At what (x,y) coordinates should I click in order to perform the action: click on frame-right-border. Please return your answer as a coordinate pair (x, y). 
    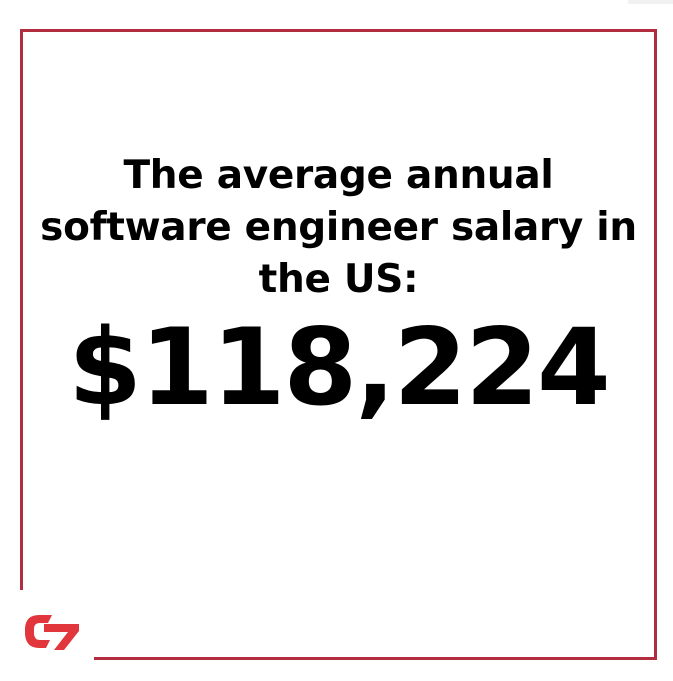
    Looking at the image, I should click on (655, 344).